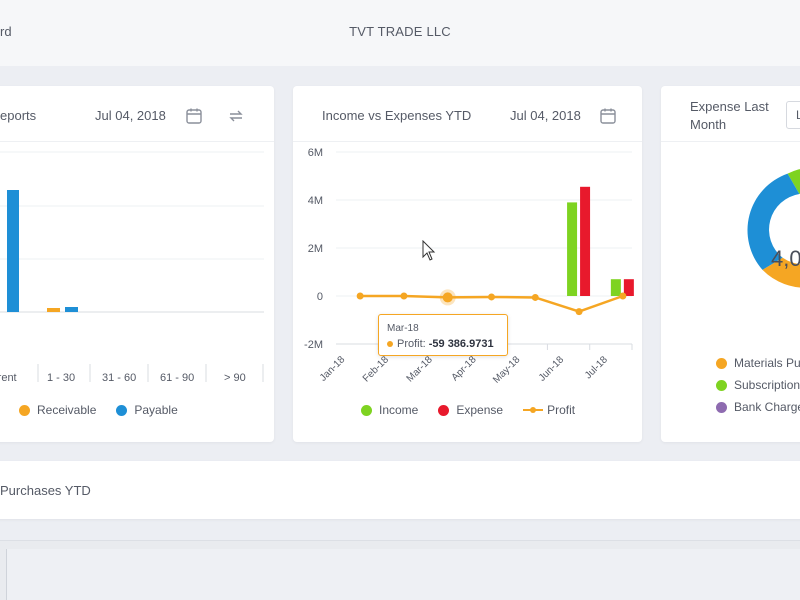 The width and height of the screenshot is (800, 600). I want to click on purchases-ytd-card: Purchases YTD, so click(400, 490).